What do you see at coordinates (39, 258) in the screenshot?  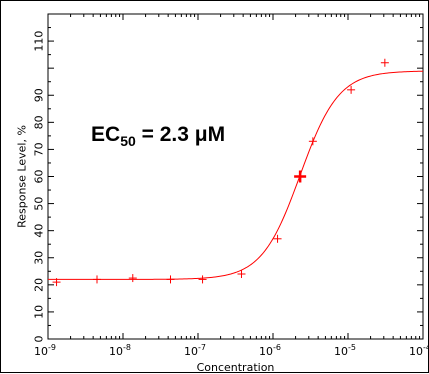 I see `y-tick-label: 30` at bounding box center [39, 258].